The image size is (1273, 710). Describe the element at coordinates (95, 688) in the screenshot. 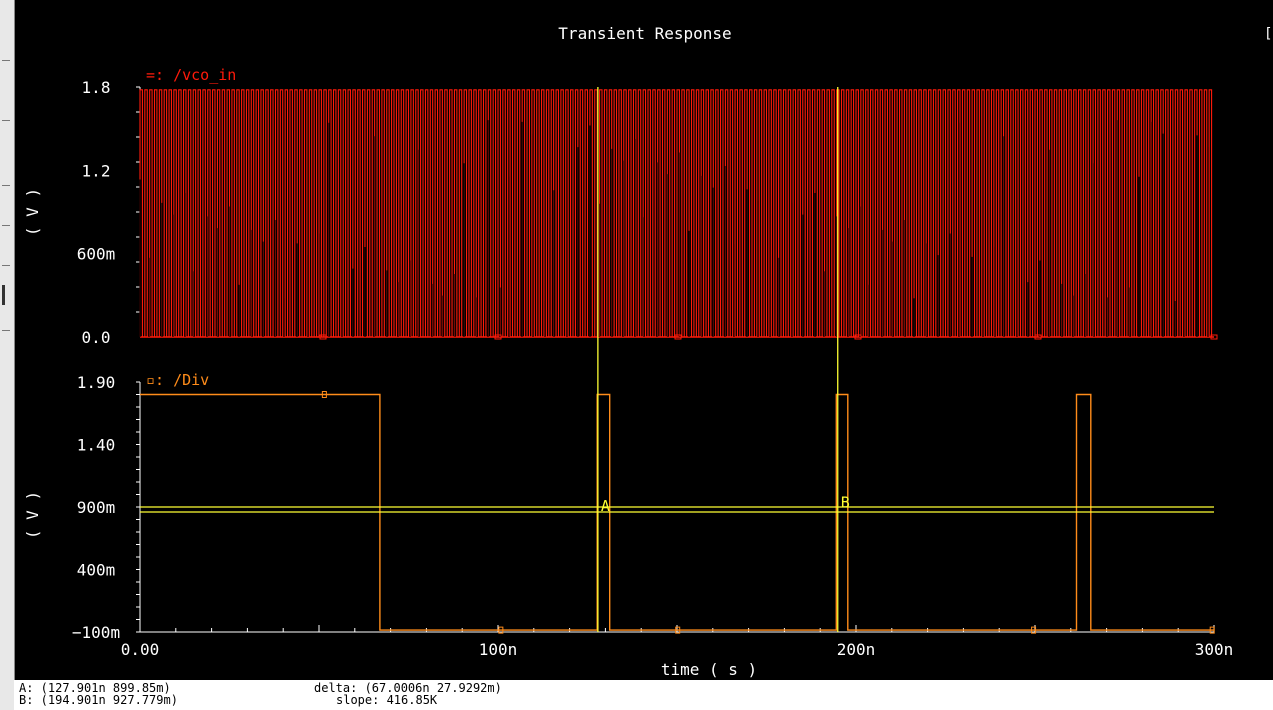

I see `cursor-a-readout: A: (127.901n 899.85m)` at that location.